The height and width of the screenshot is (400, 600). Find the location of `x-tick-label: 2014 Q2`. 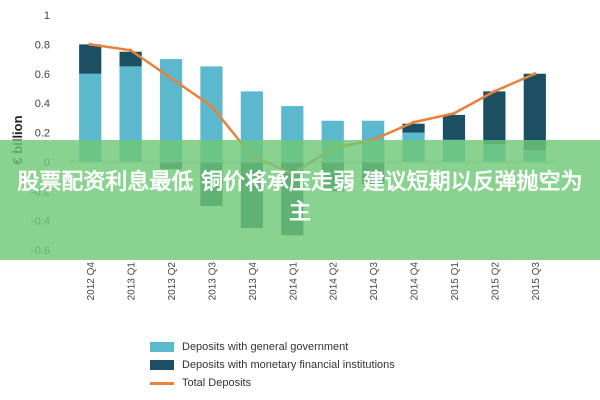

x-tick-label: 2014 Q2 is located at coordinates (334, 281).